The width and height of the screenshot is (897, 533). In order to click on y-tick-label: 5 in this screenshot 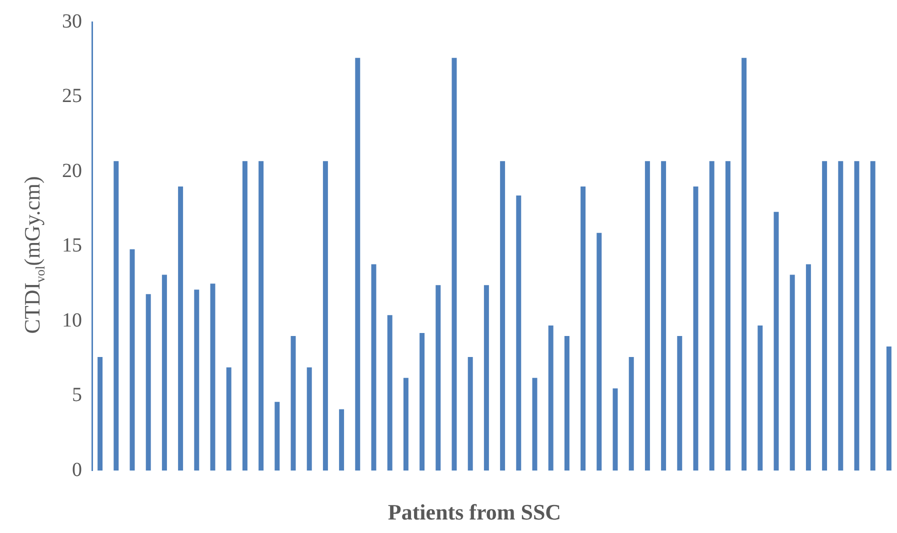, I will do `click(77, 395)`.